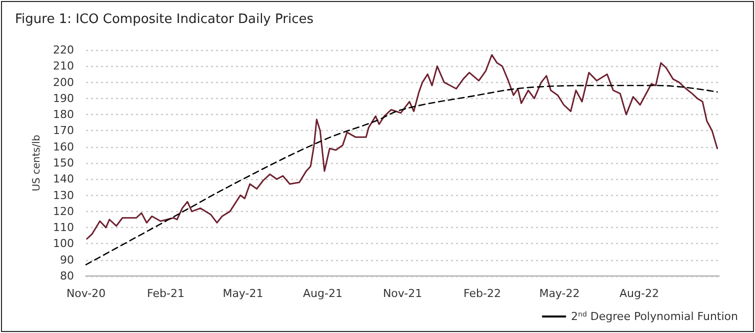 Image resolution: width=755 pixels, height=333 pixels. I want to click on y-tick-label: 160, so click(63, 147).